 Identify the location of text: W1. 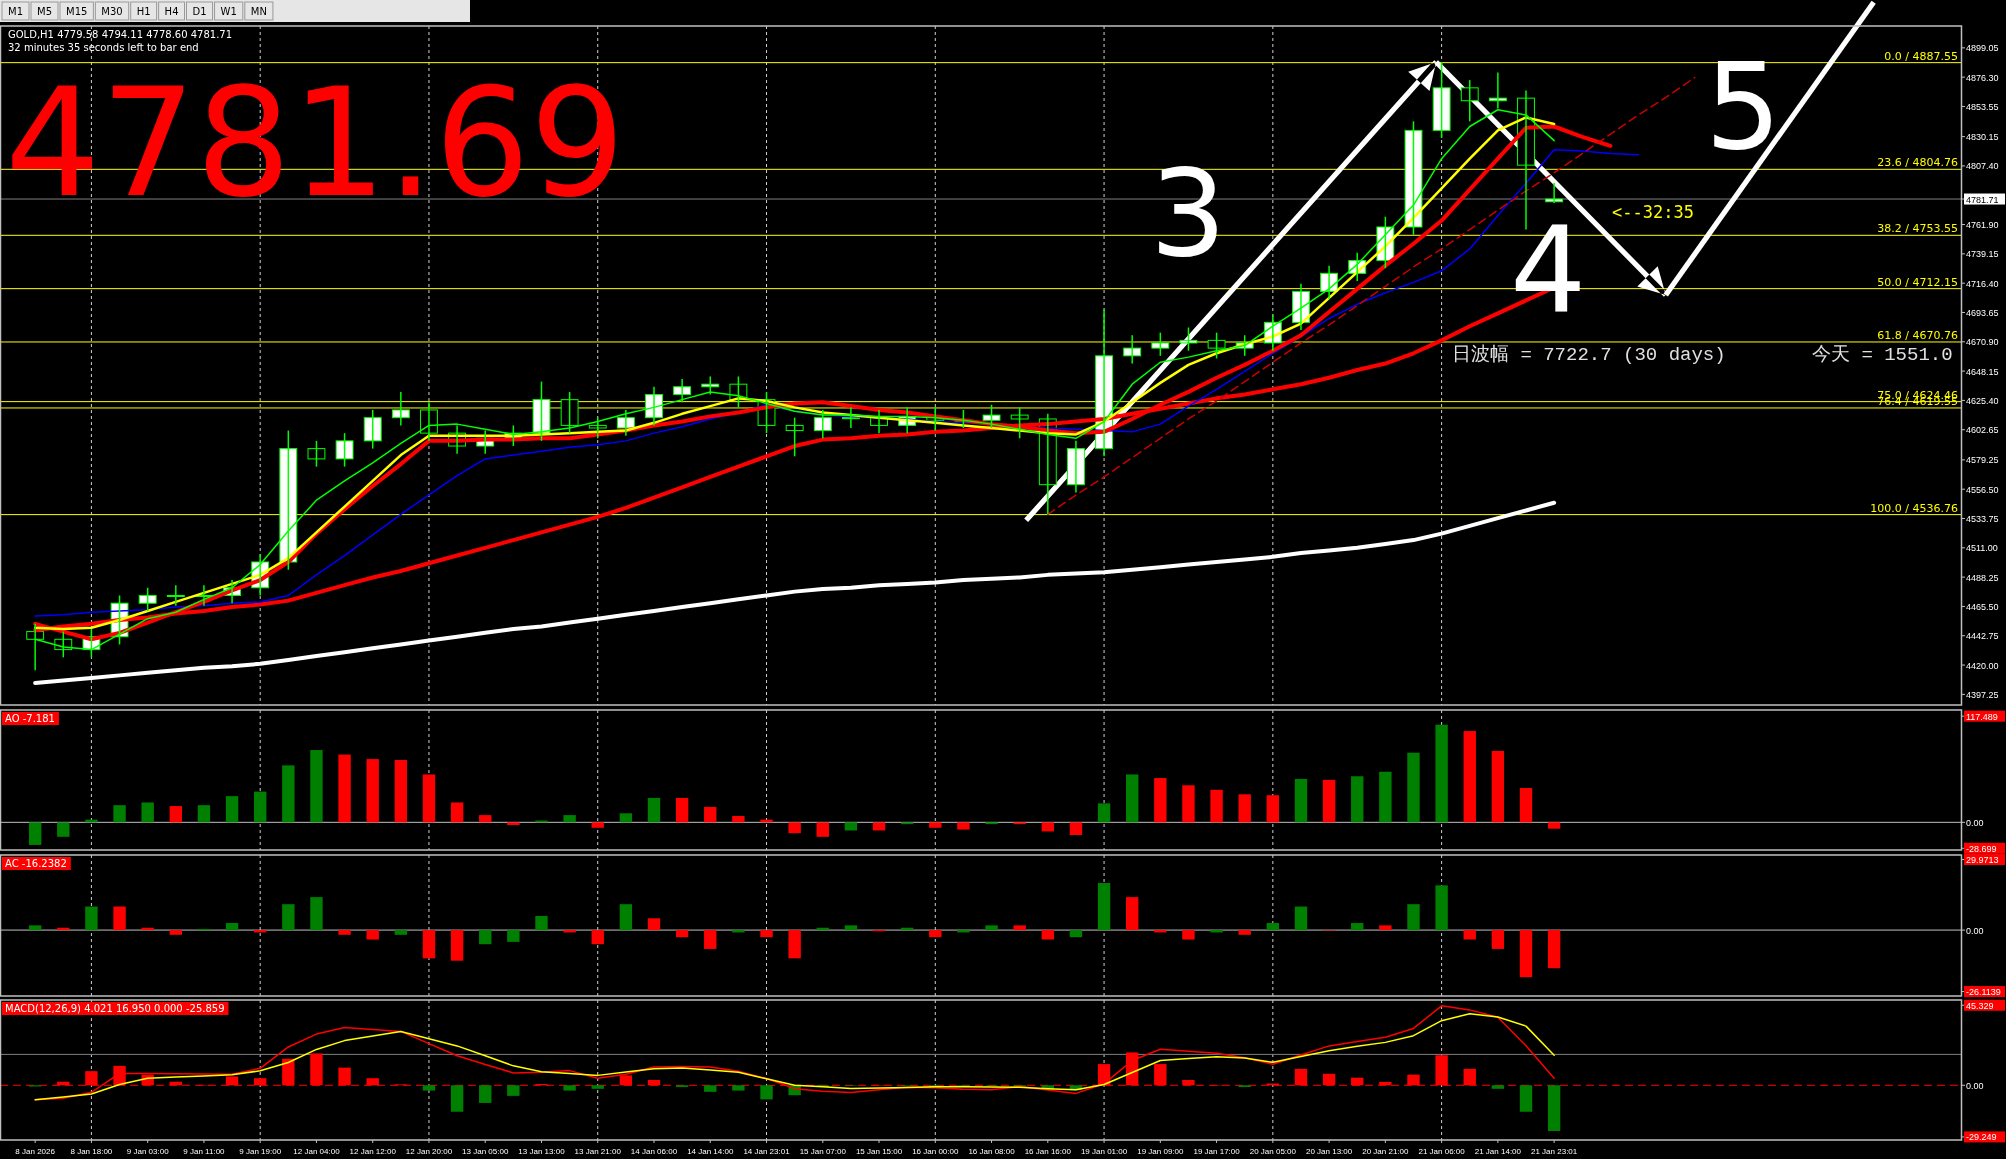
(228, 11).